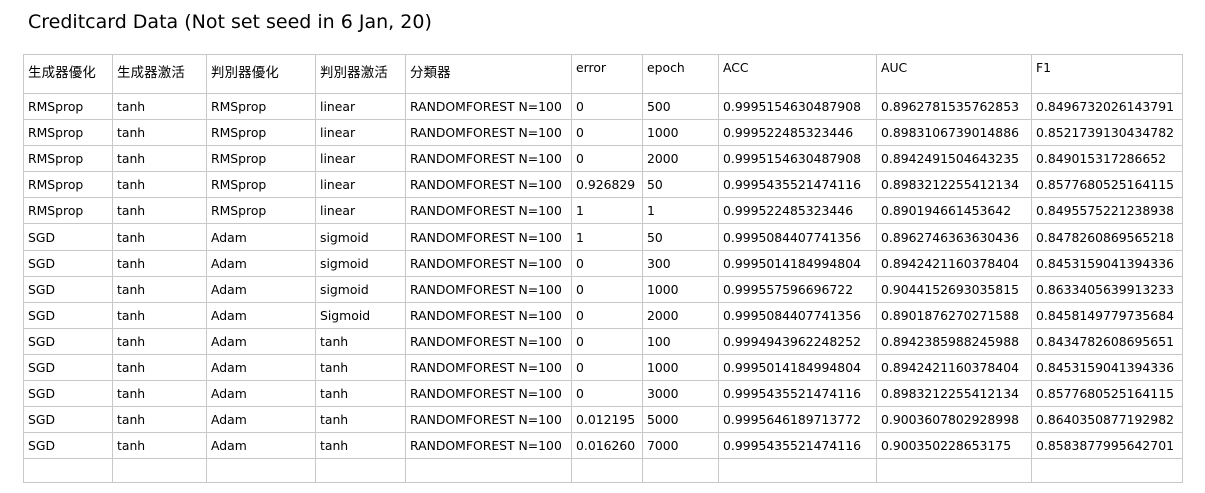  I want to click on table-cell: 0.9994943962248252, so click(797, 341).